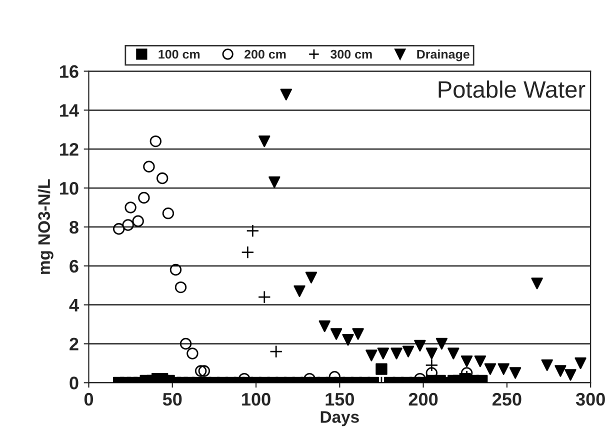 Image resolution: width=612 pixels, height=445 pixels. Describe the element at coordinates (46, 226) in the screenshot. I see `y-axis-title: mg NO3-N/L` at that location.